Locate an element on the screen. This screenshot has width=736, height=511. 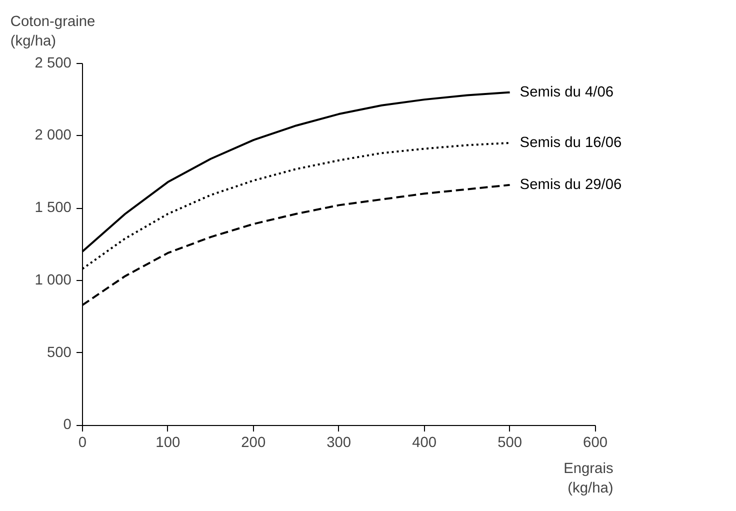
series-label: Semis du 4/06 is located at coordinates (567, 92).